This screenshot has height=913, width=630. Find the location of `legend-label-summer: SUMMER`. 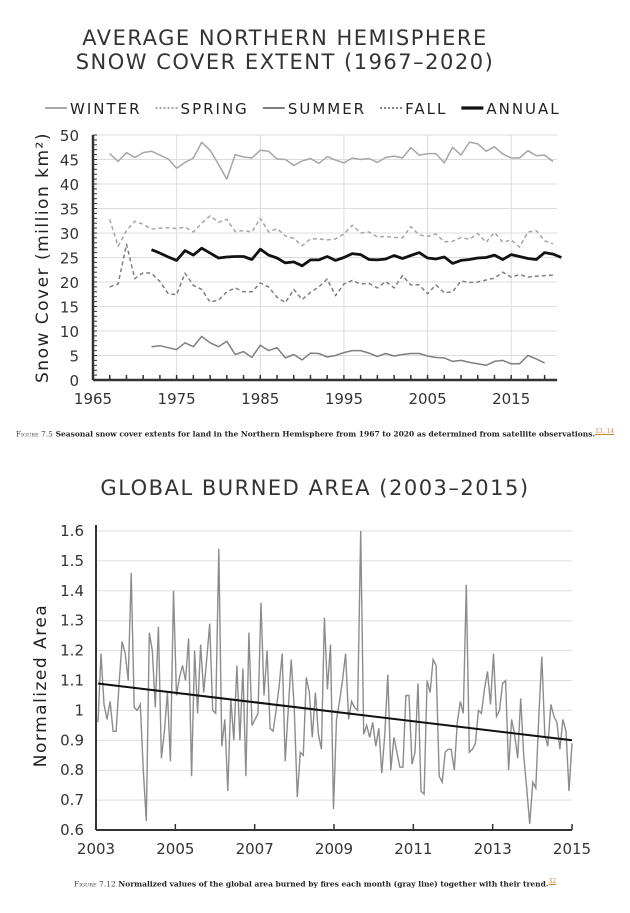

legend-label-summer: SUMMER is located at coordinates (327, 109).